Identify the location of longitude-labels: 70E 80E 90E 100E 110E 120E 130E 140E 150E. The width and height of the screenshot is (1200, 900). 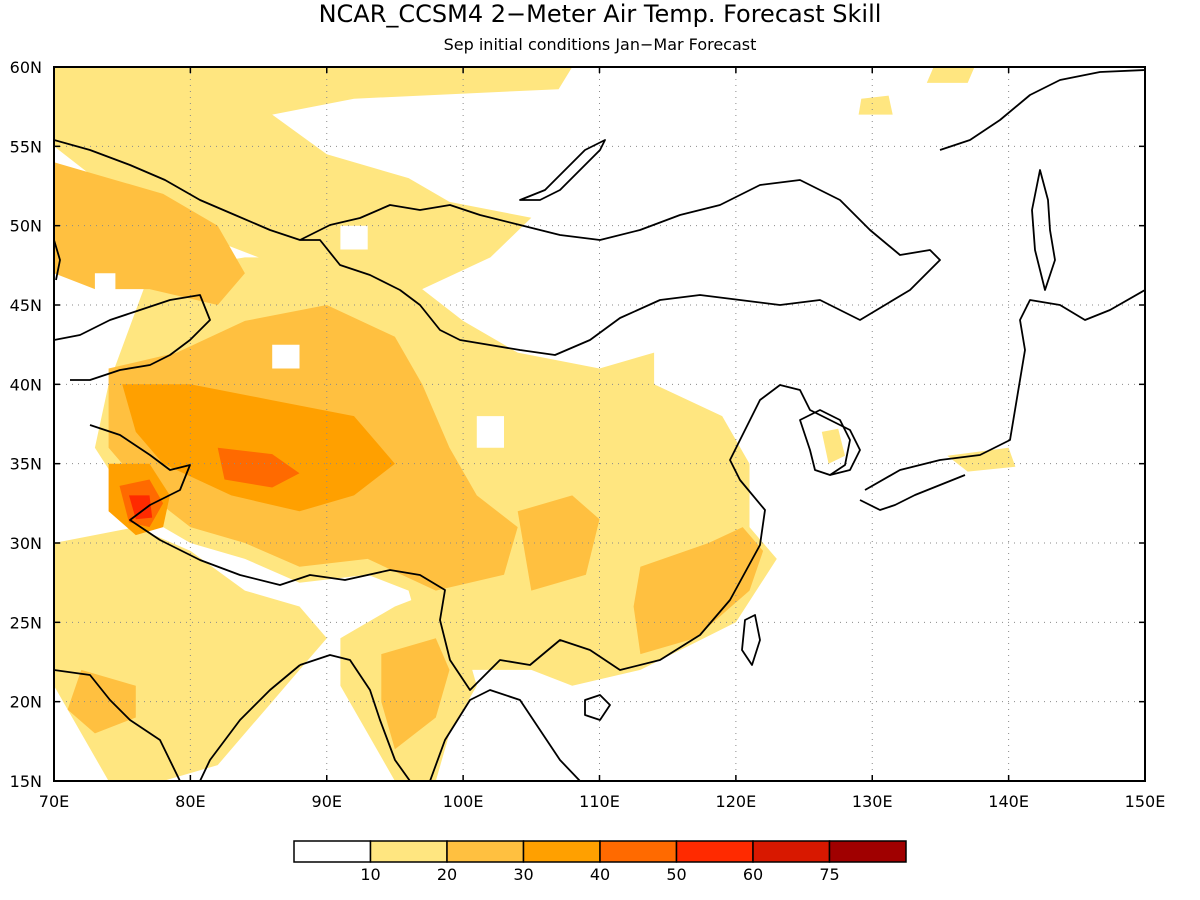
(602, 801).